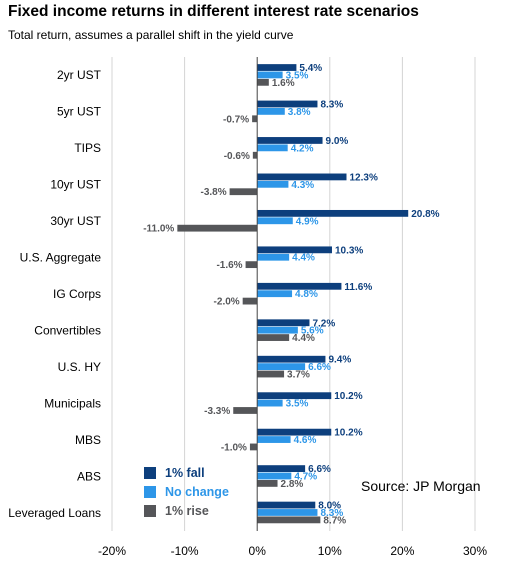 The width and height of the screenshot is (525, 581). What do you see at coordinates (358, 287) in the screenshot?
I see `data-label: 11.6%` at bounding box center [358, 287].